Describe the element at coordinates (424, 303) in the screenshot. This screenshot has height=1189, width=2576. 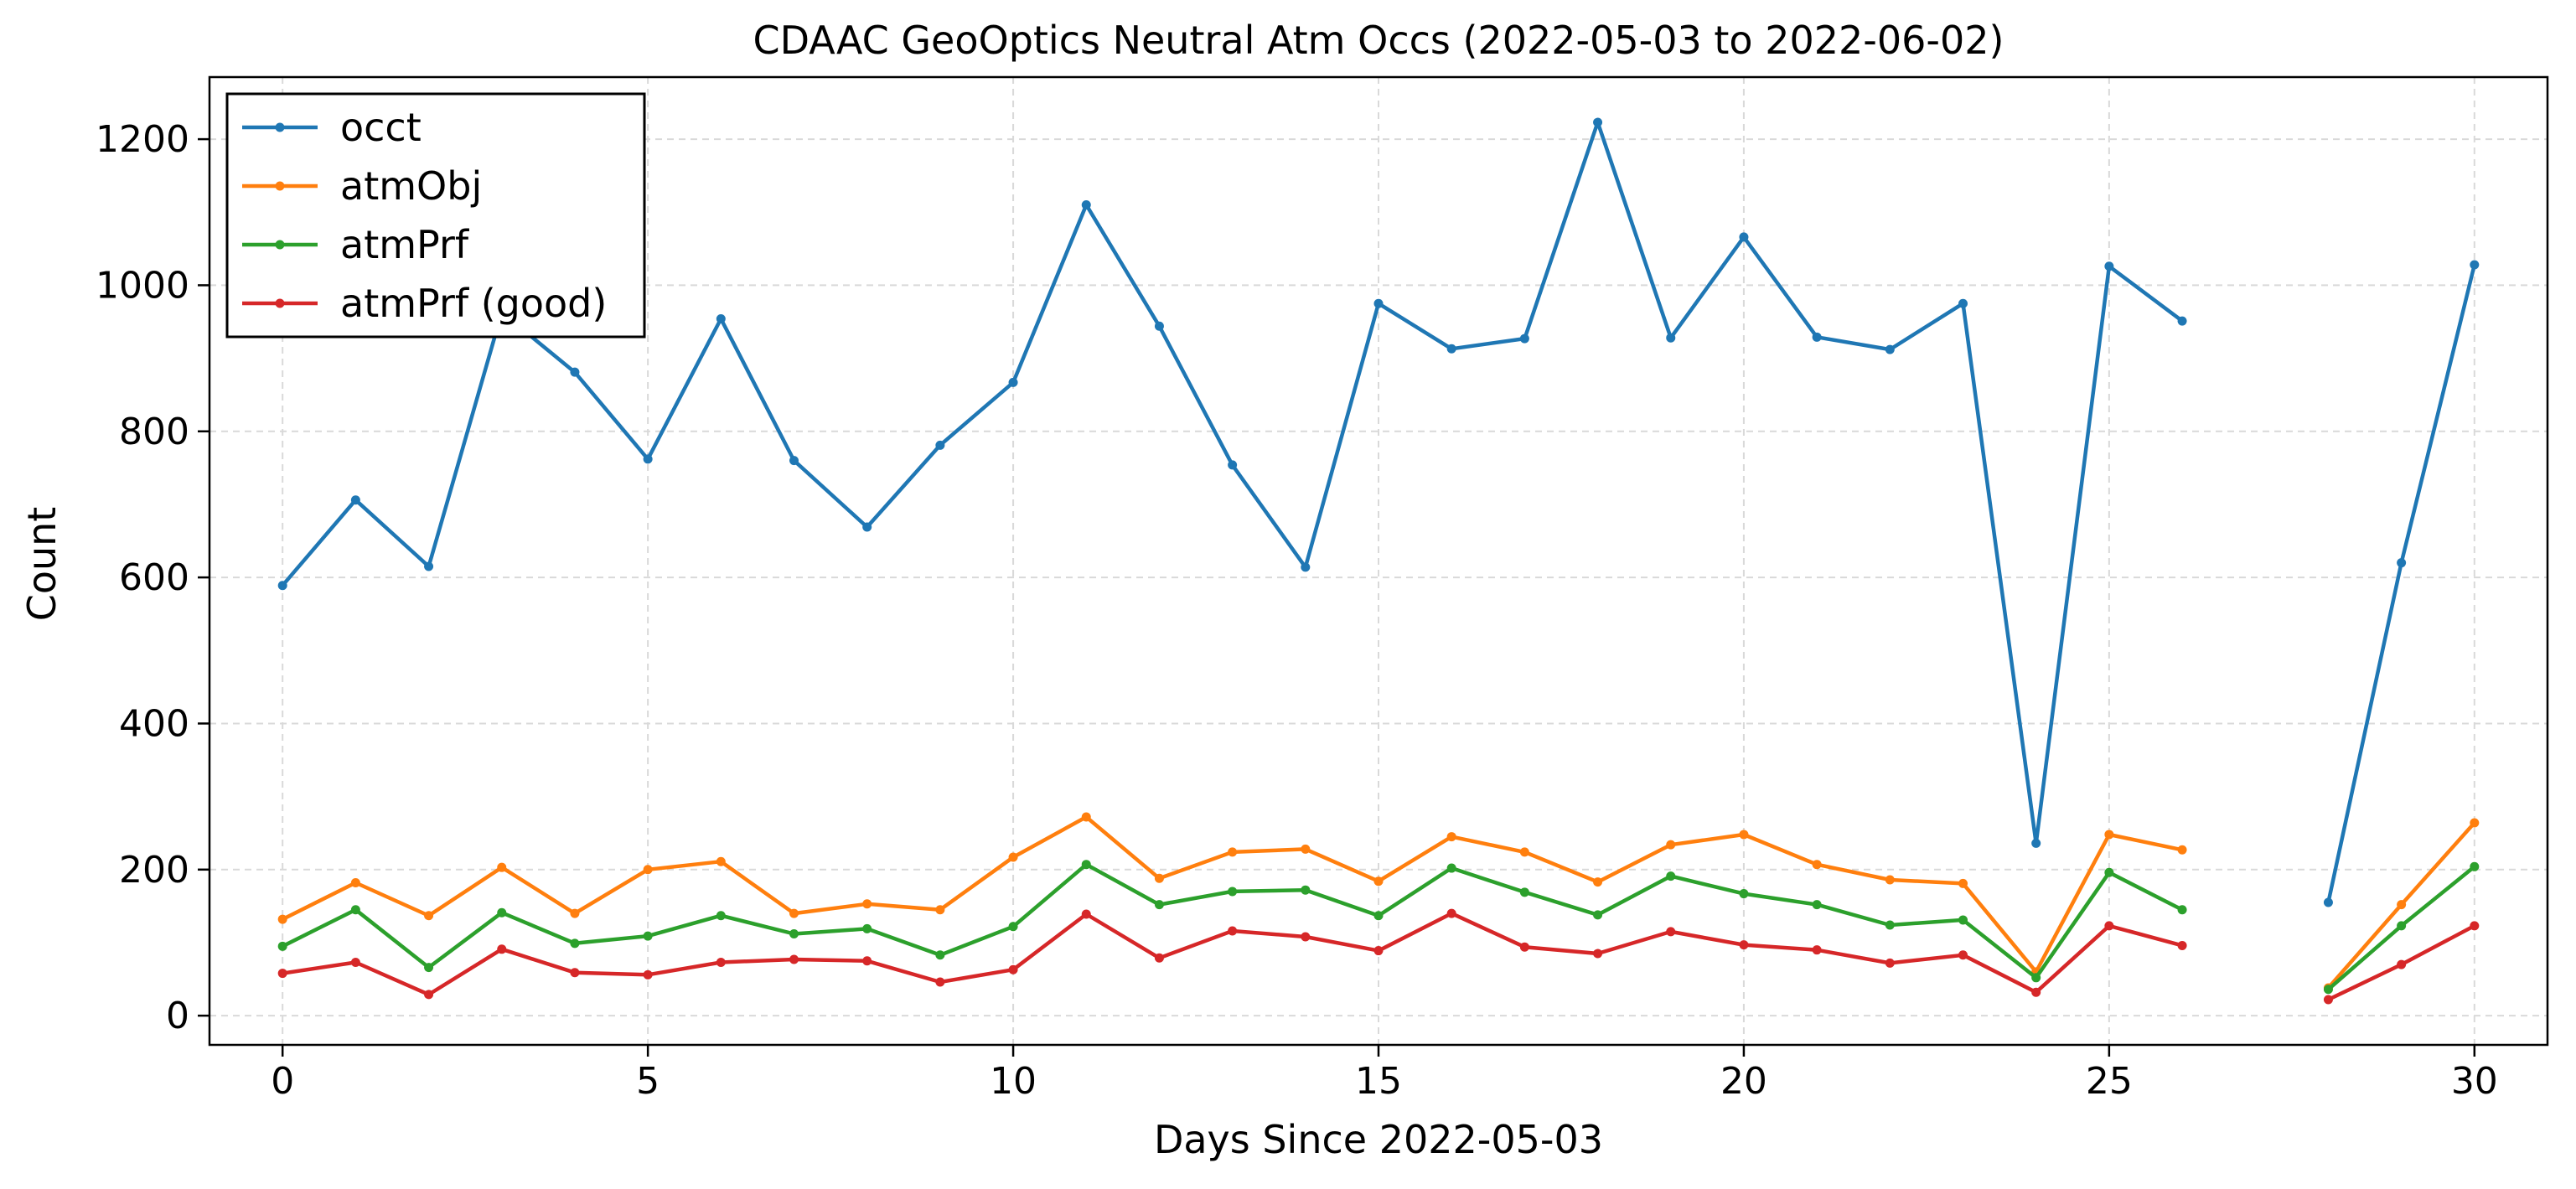
I see `legend-item: atmPrf (good)` at that location.